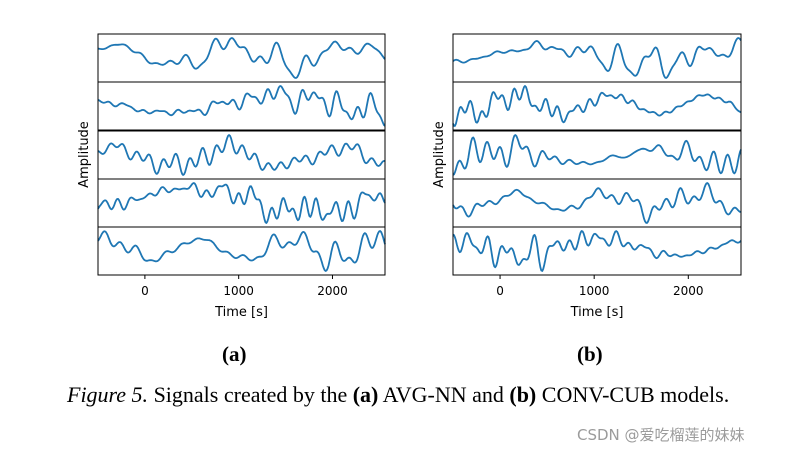 This screenshot has width=802, height=453. Describe the element at coordinates (661, 435) in the screenshot. I see `watermark: CSDN @爱吃榴莲的妹妹` at that location.